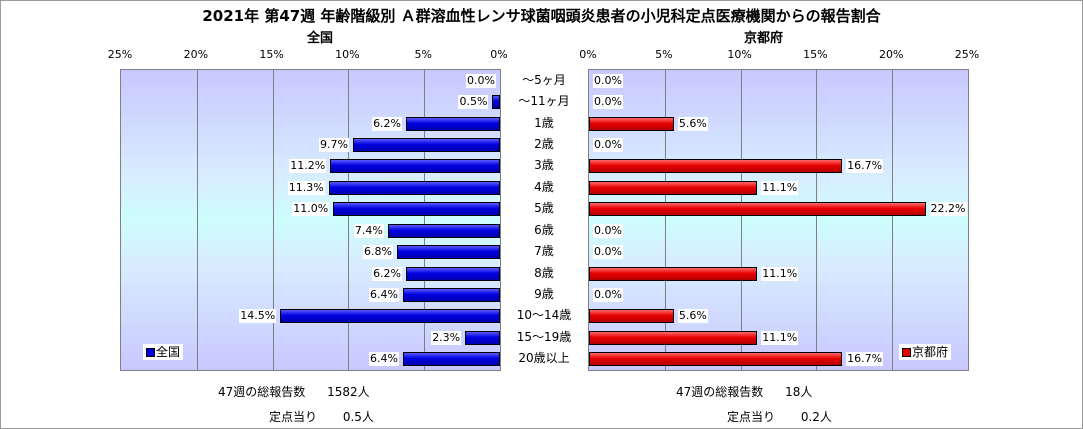 This screenshot has width=1083, height=429. Describe the element at coordinates (544, 101) in the screenshot. I see `category-label: ～11ヶ月` at that location.